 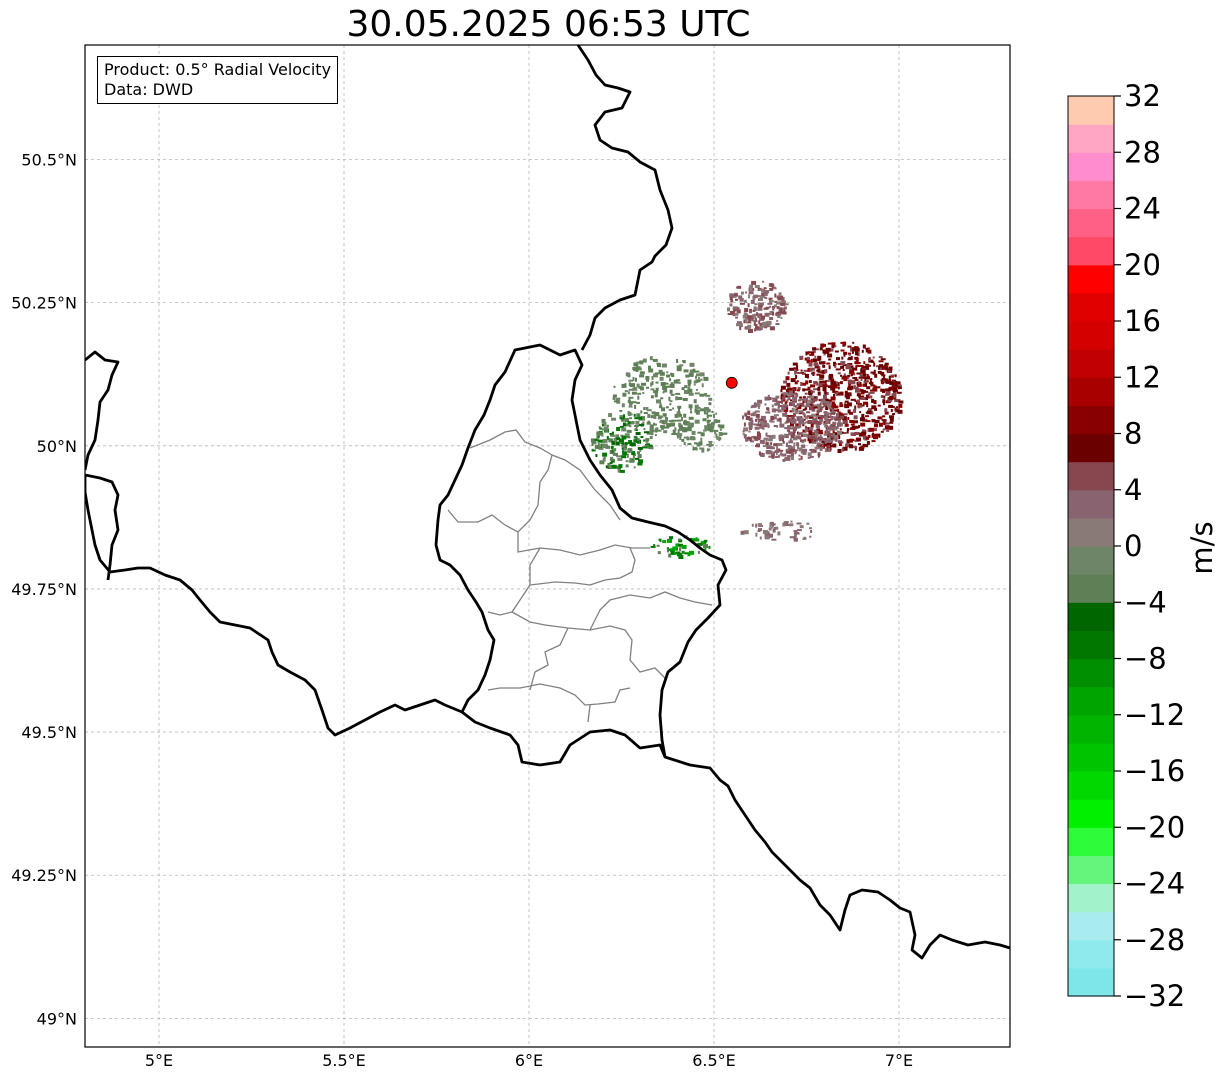 What do you see at coordinates (44, 875) in the screenshot?
I see `lat-tick-label: 49.25°N` at bounding box center [44, 875].